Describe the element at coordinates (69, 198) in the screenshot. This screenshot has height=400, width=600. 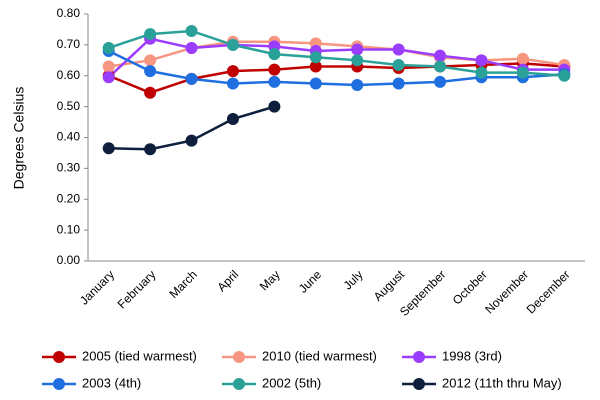
I see `y-tick-label: 0.20` at that location.